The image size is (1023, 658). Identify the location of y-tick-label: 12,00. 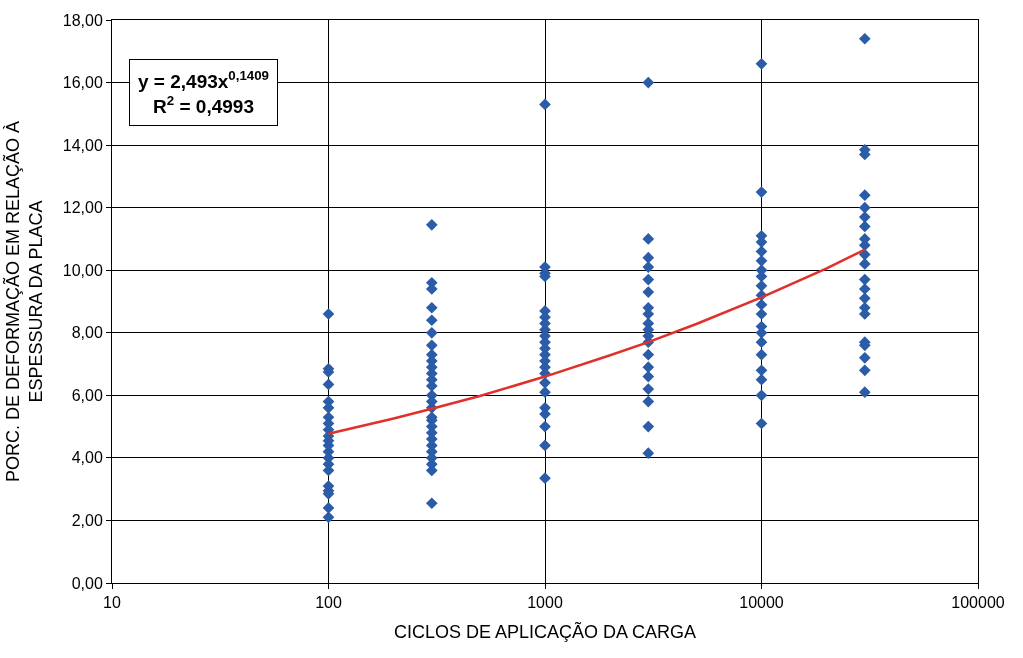
(82, 208).